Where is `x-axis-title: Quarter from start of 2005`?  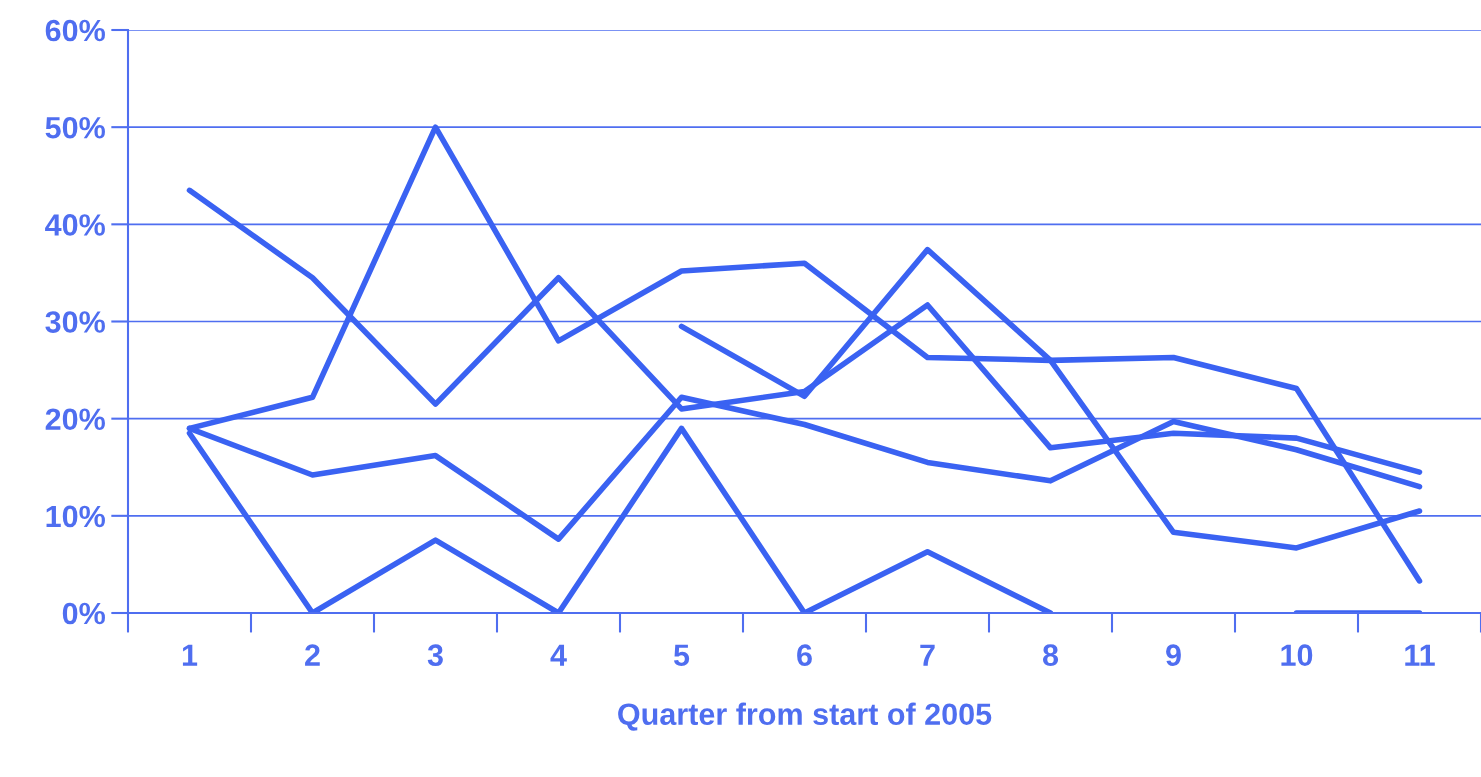
x-axis-title: Quarter from start of 2005 is located at coordinates (805, 716).